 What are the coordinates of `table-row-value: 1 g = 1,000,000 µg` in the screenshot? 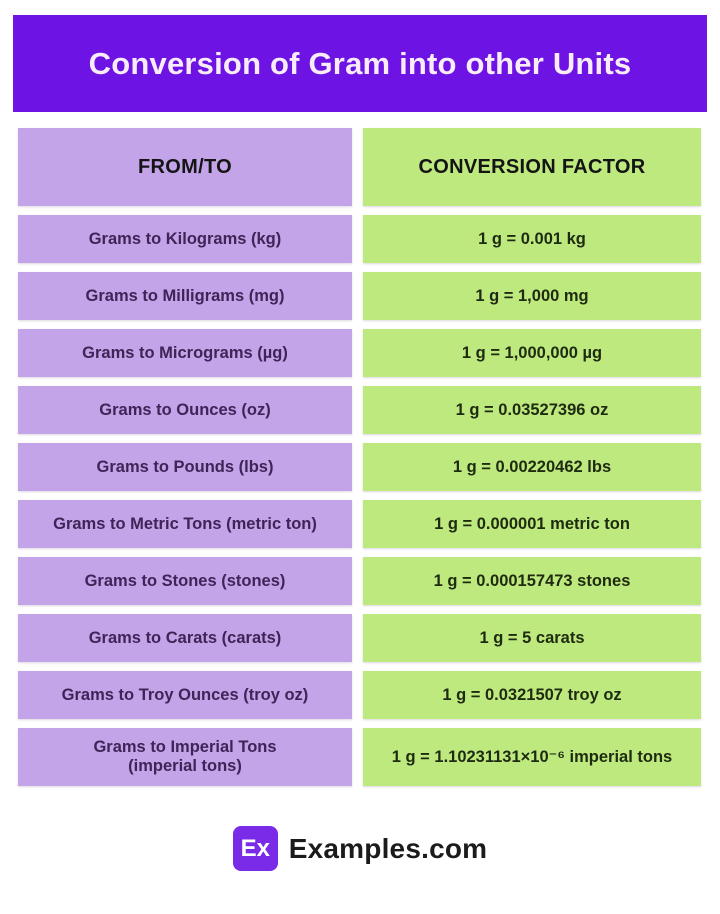 It's located at (532, 353).